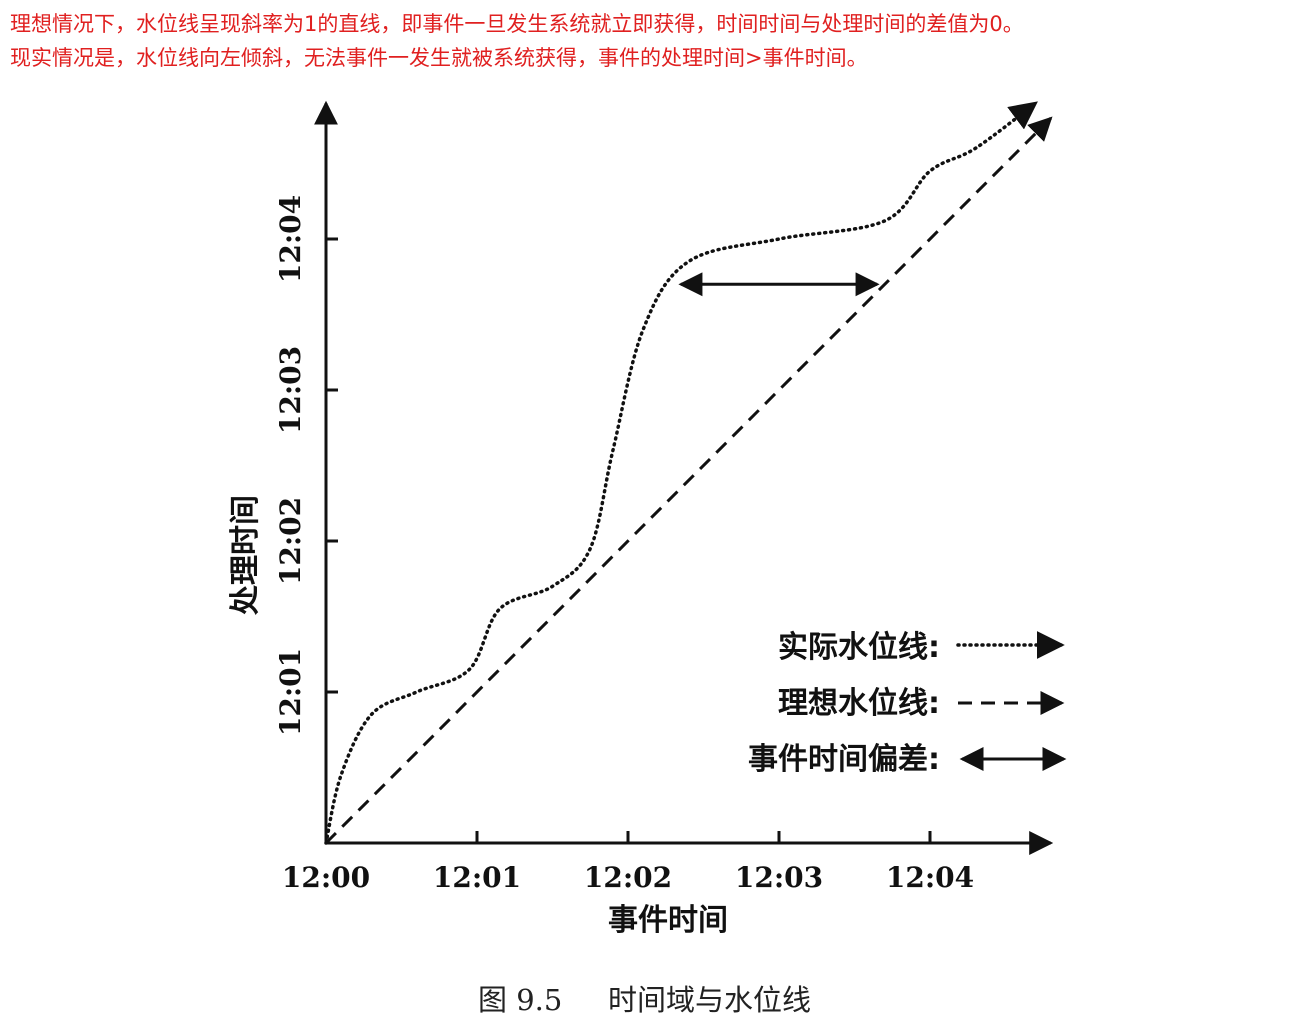 The height and width of the screenshot is (1024, 1292). I want to click on x-tick-label: 12:04, so click(930, 877).